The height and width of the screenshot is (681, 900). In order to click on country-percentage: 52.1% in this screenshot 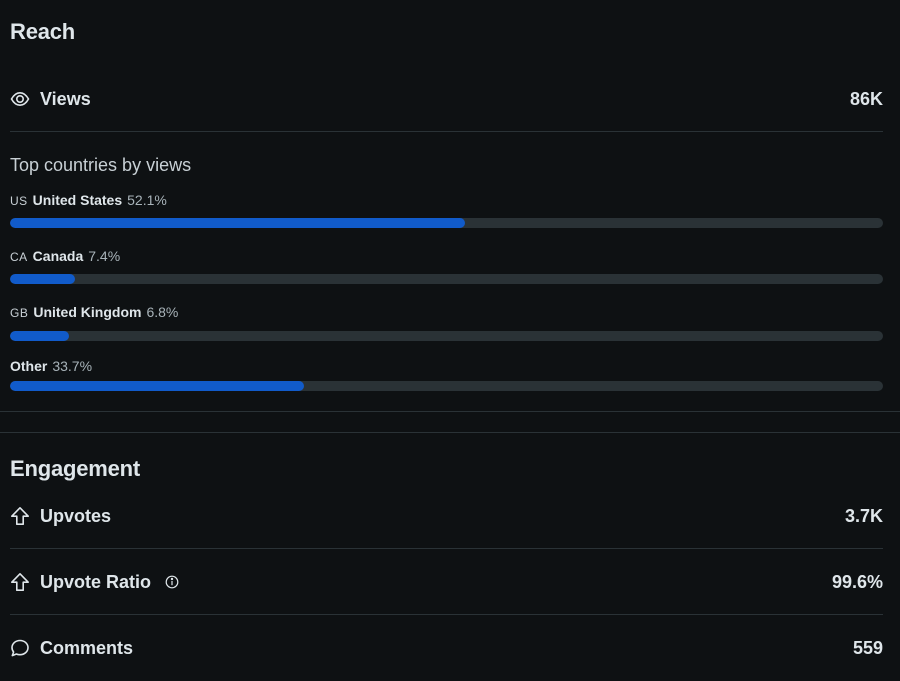, I will do `click(147, 200)`.